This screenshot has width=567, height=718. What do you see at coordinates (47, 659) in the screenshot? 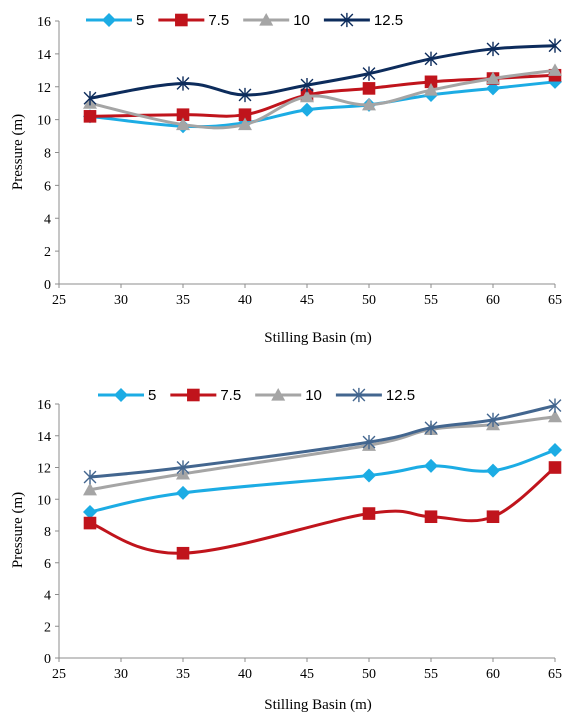
I see `y-tick-label: 0` at bounding box center [47, 659].